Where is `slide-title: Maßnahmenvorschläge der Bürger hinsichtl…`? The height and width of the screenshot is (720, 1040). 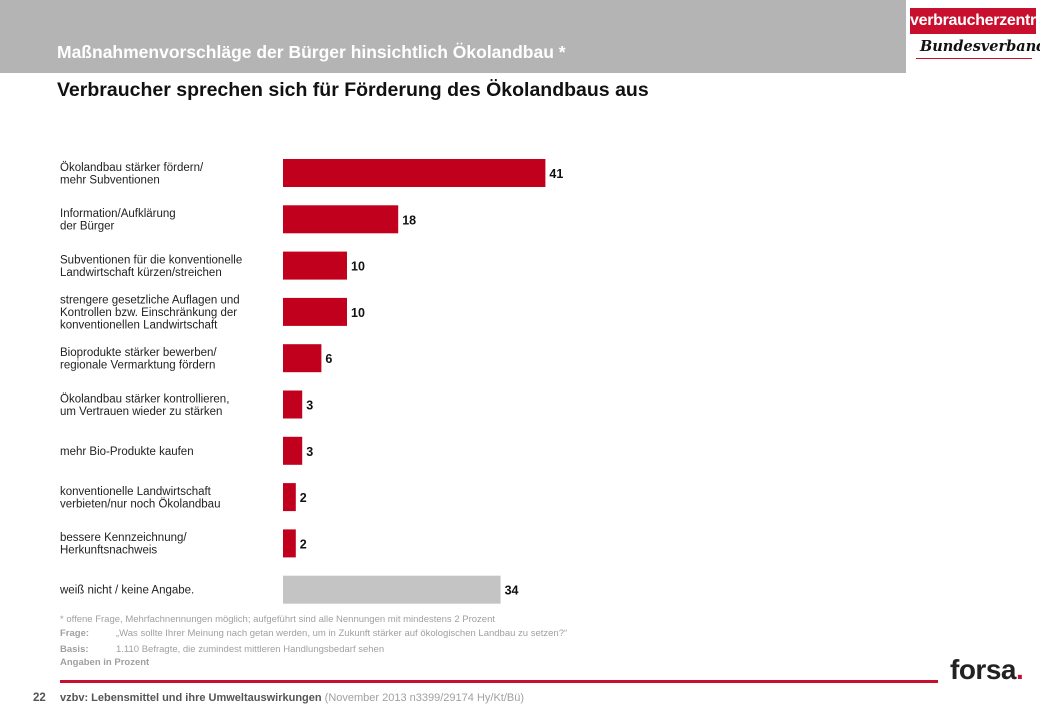
slide-title: Maßnahmenvorschläge der Bürger hinsichtl… is located at coordinates (311, 52).